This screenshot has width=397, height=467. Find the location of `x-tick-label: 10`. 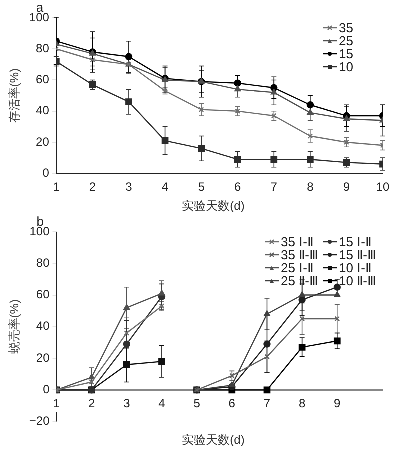

x-tick-label: 10 is located at coordinates (383, 187).